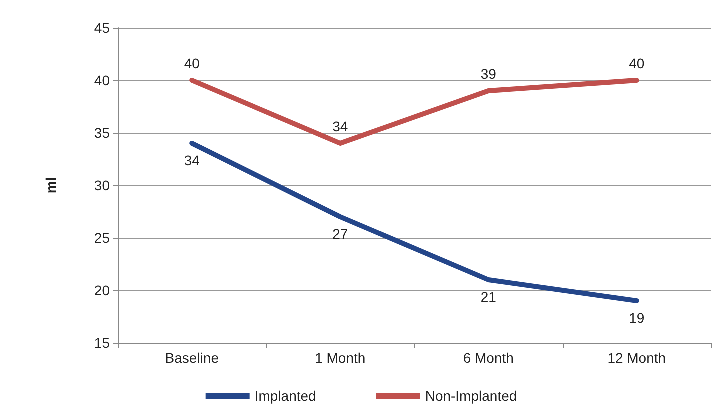 Image resolution: width=723 pixels, height=416 pixels. Describe the element at coordinates (102, 186) in the screenshot. I see `y-tick-label: 30` at that location.